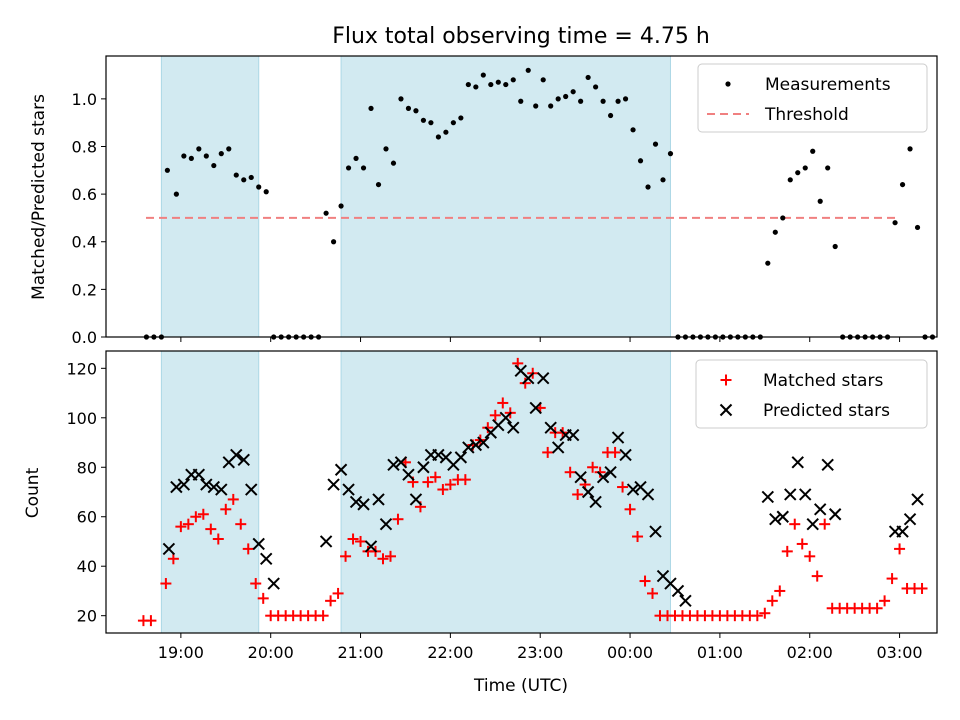 This screenshot has height=720, width=960. Describe the element at coordinates (33, 492) in the screenshot. I see `bottom-y-axis-label: Count` at that location.